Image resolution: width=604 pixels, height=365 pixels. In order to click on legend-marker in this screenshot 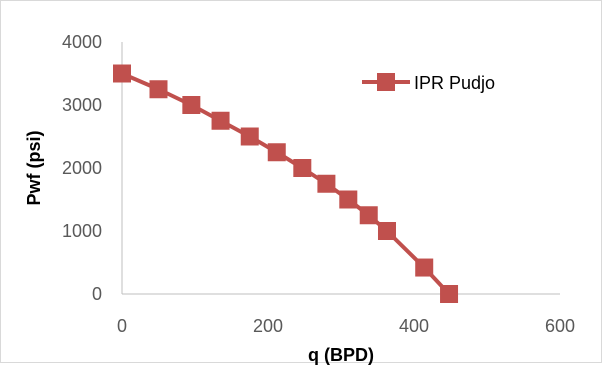, I will do `click(386, 82)`.